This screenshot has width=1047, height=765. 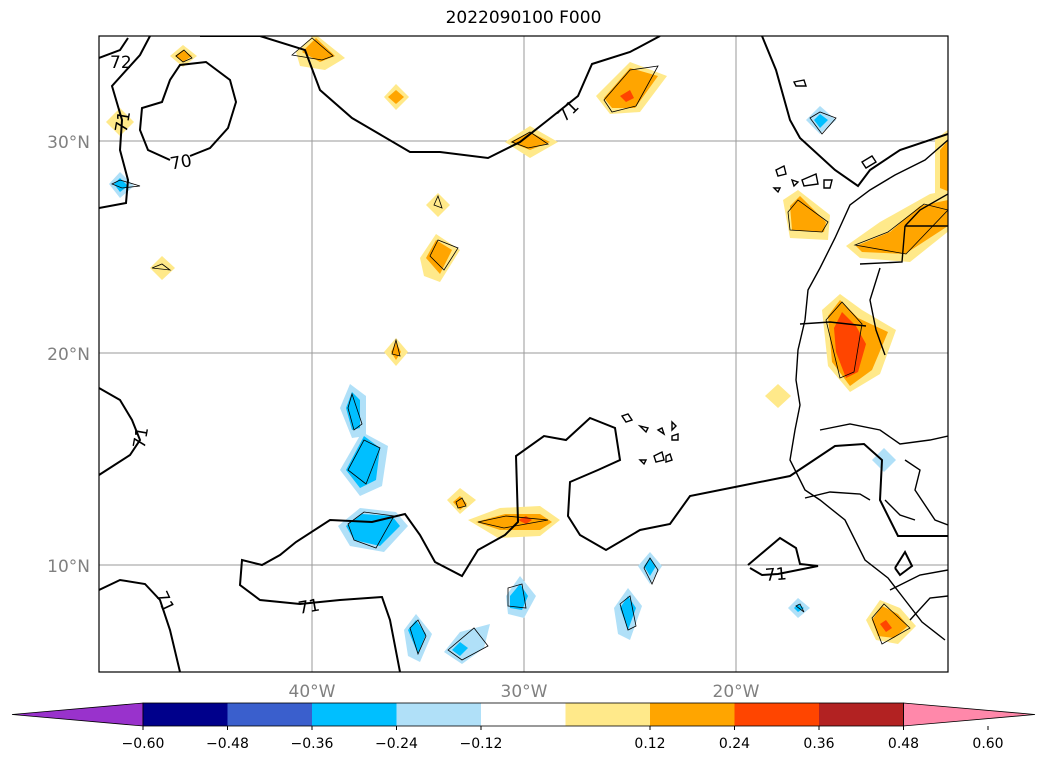 What do you see at coordinates (143, 744) in the screenshot?
I see `colorbar-tick-label: −0.60` at bounding box center [143, 744].